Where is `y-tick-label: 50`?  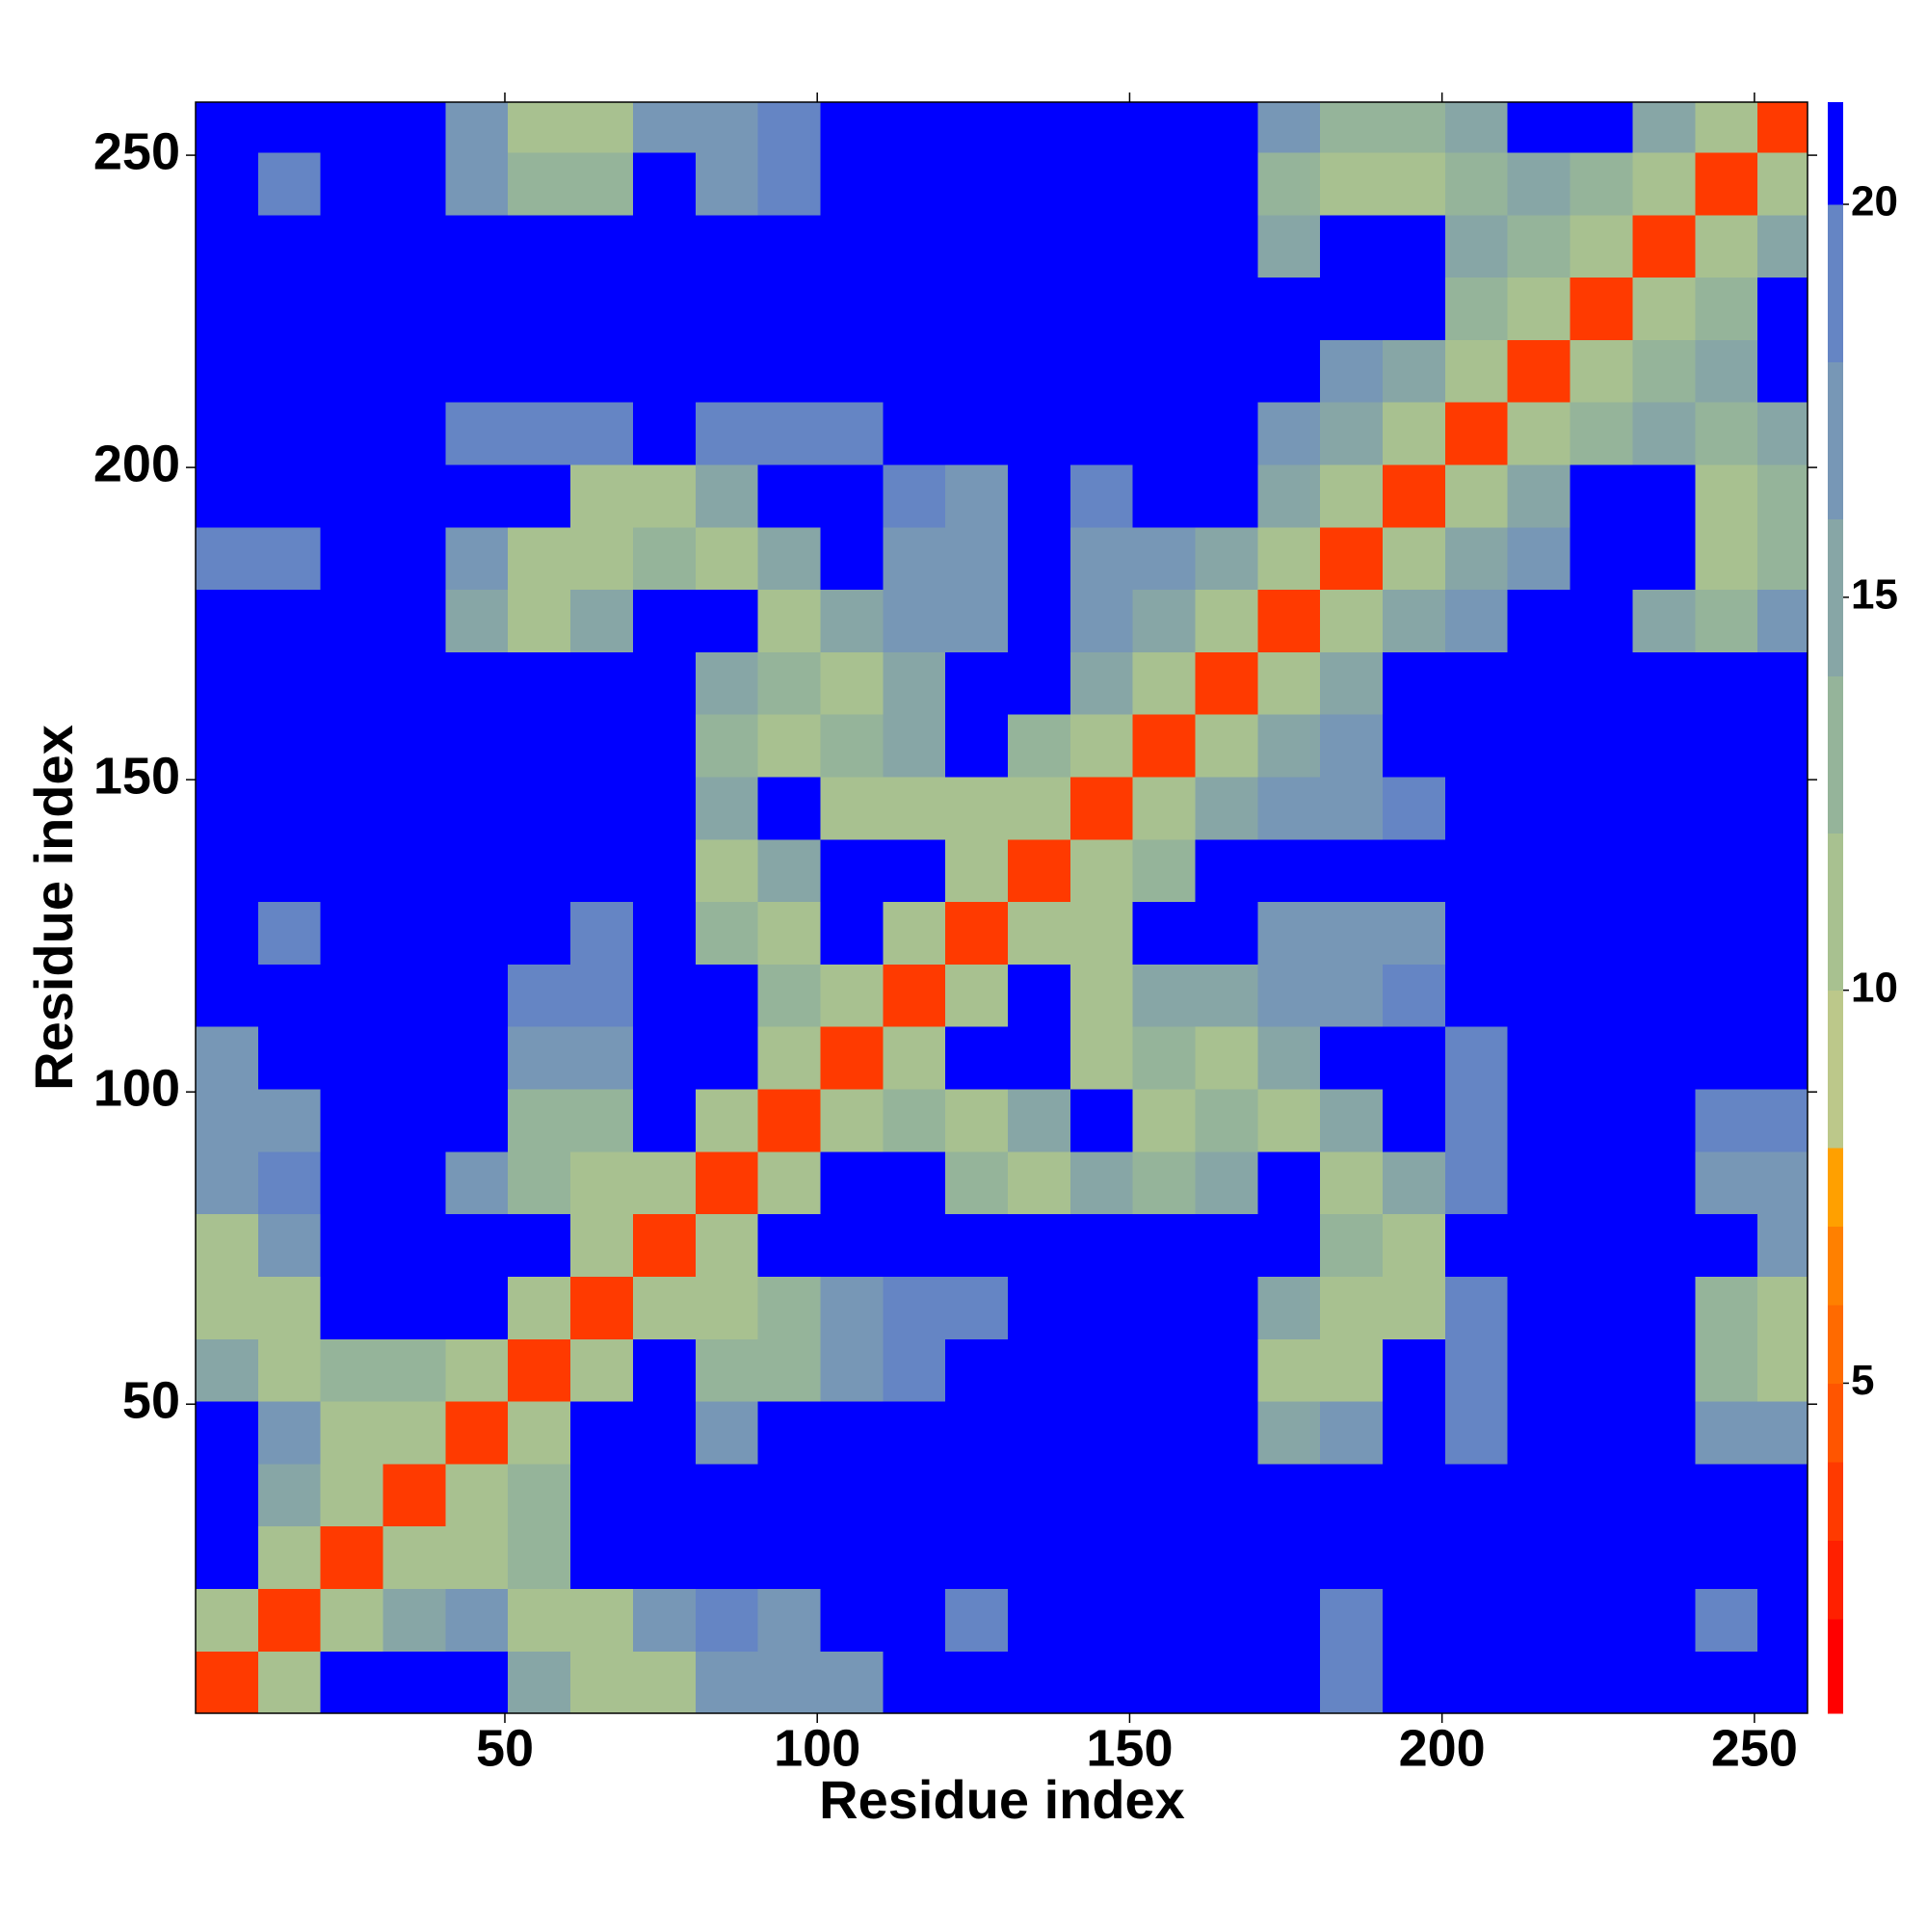 y-tick-label: 50 is located at coordinates (151, 1400).